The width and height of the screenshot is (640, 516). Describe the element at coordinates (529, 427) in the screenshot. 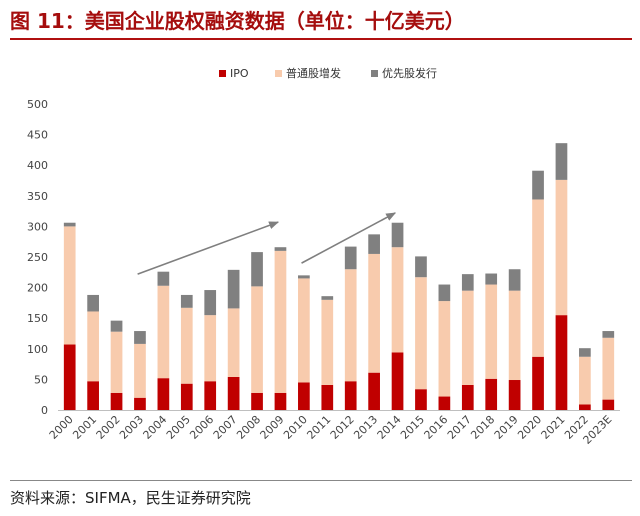

I see `x-tick-label: 2020` at that location.